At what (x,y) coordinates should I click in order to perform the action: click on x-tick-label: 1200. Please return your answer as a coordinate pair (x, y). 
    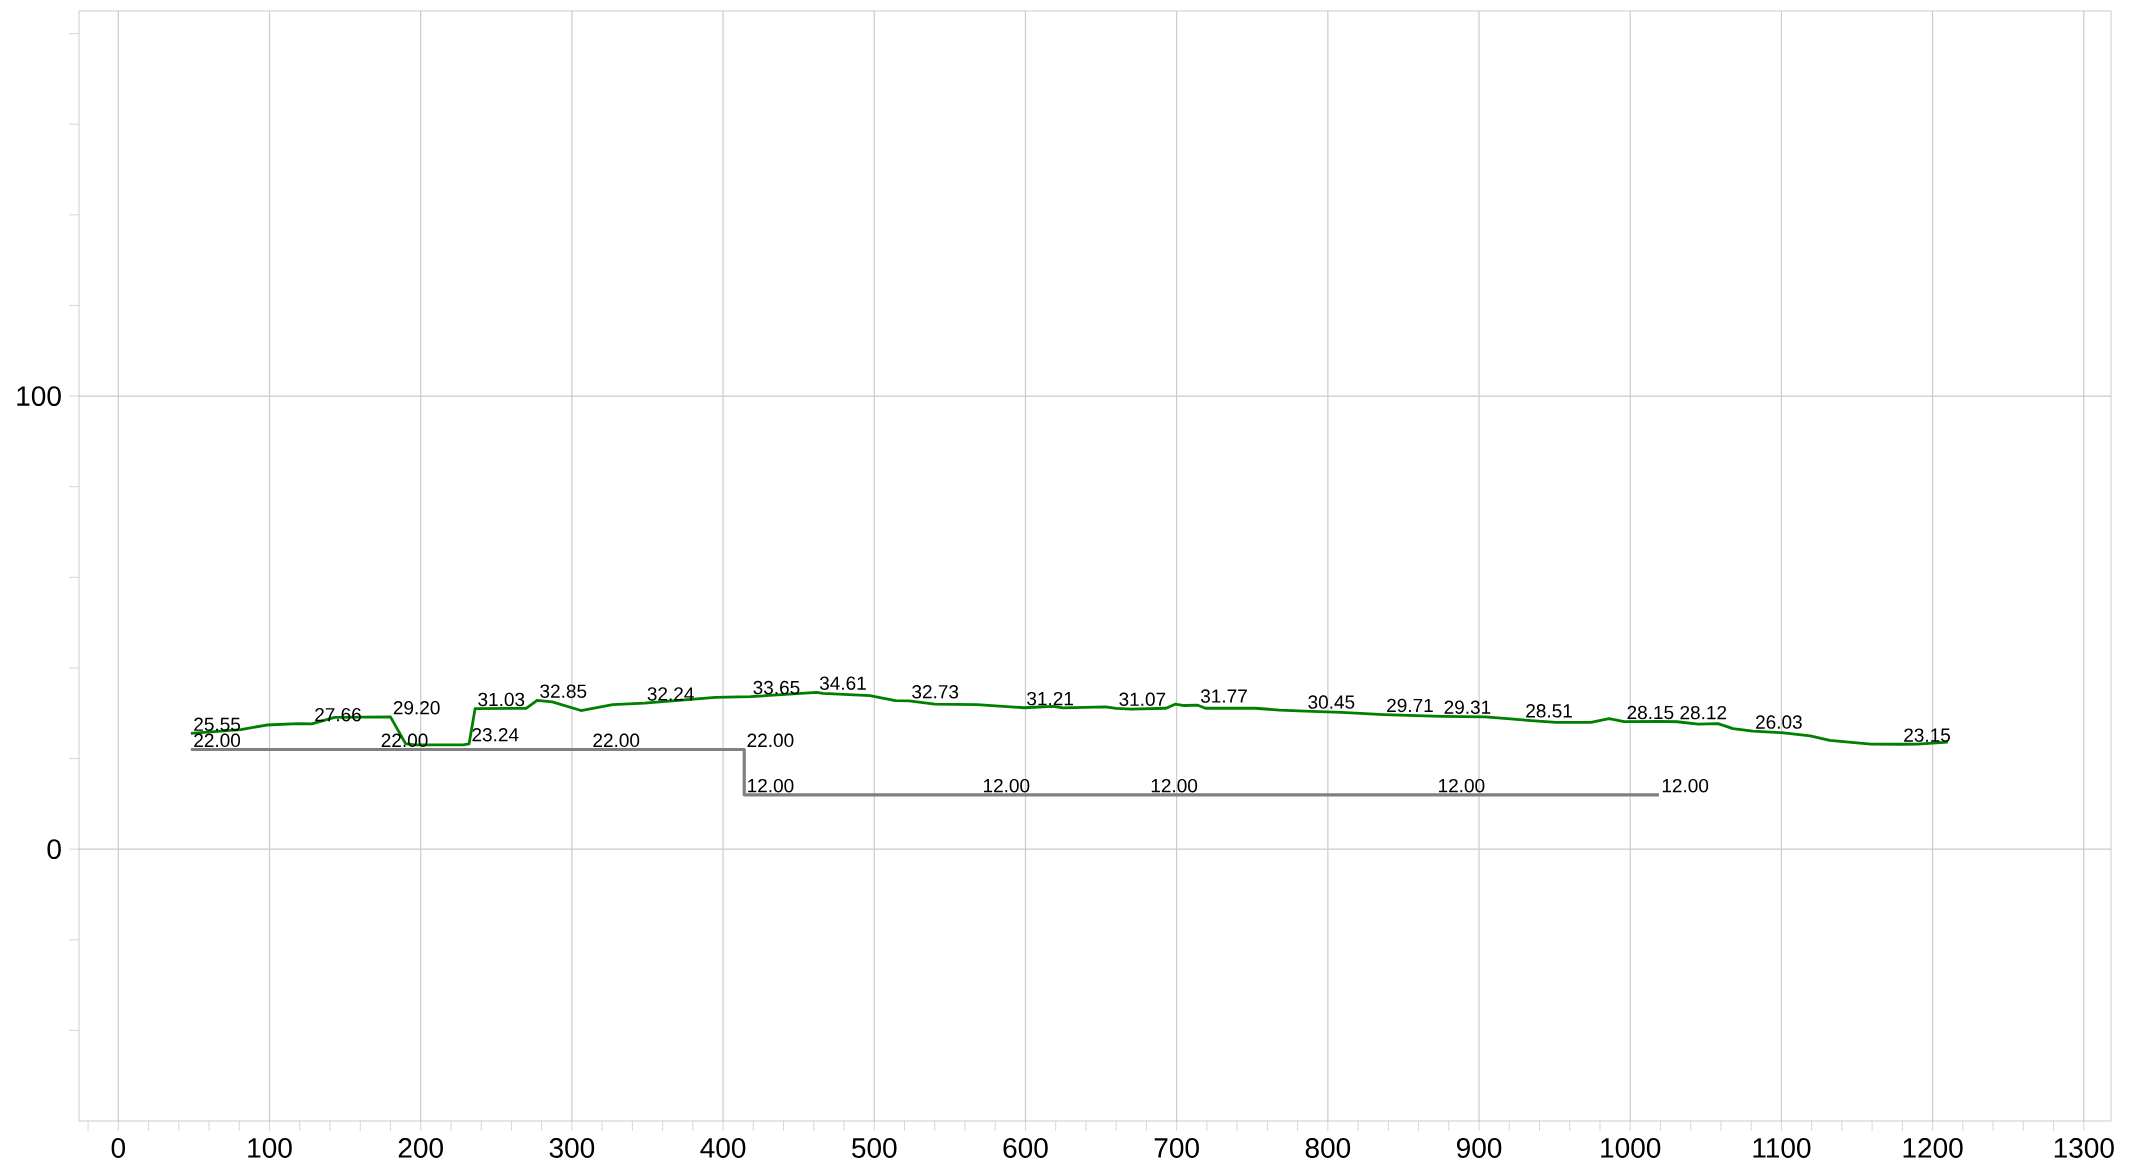
    Looking at the image, I should click on (1933, 1148).